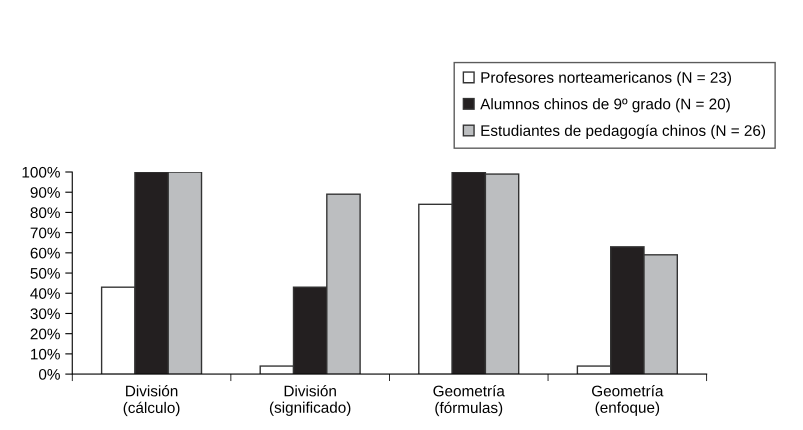  Describe the element at coordinates (45, 293) in the screenshot. I see `y-tick-label: 40%` at that location.